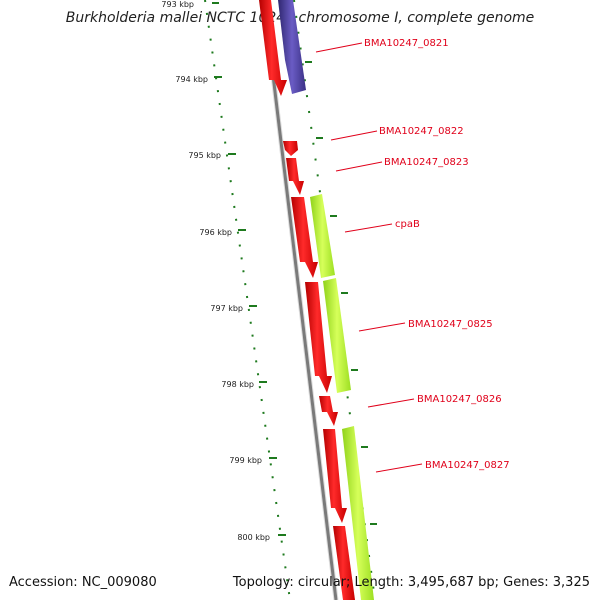 The image size is (600, 600). Describe the element at coordinates (226, 308) in the screenshot. I see `ruler-label: 797 kbp` at that location.